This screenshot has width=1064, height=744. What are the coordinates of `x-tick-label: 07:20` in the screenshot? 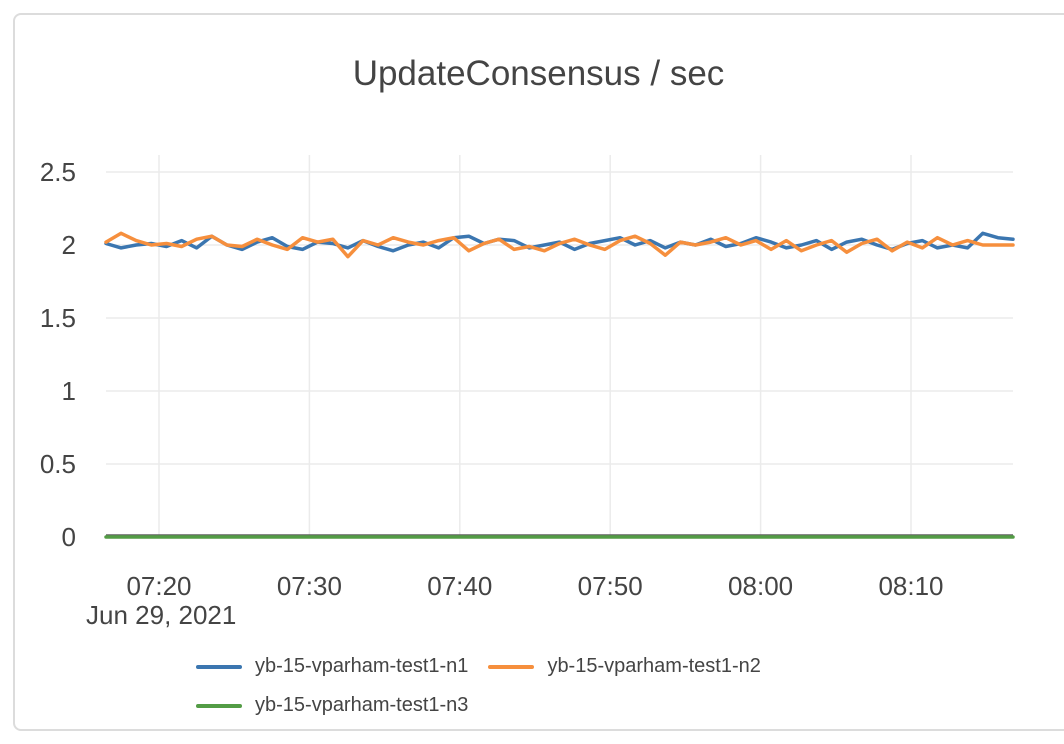 It's located at (159, 586).